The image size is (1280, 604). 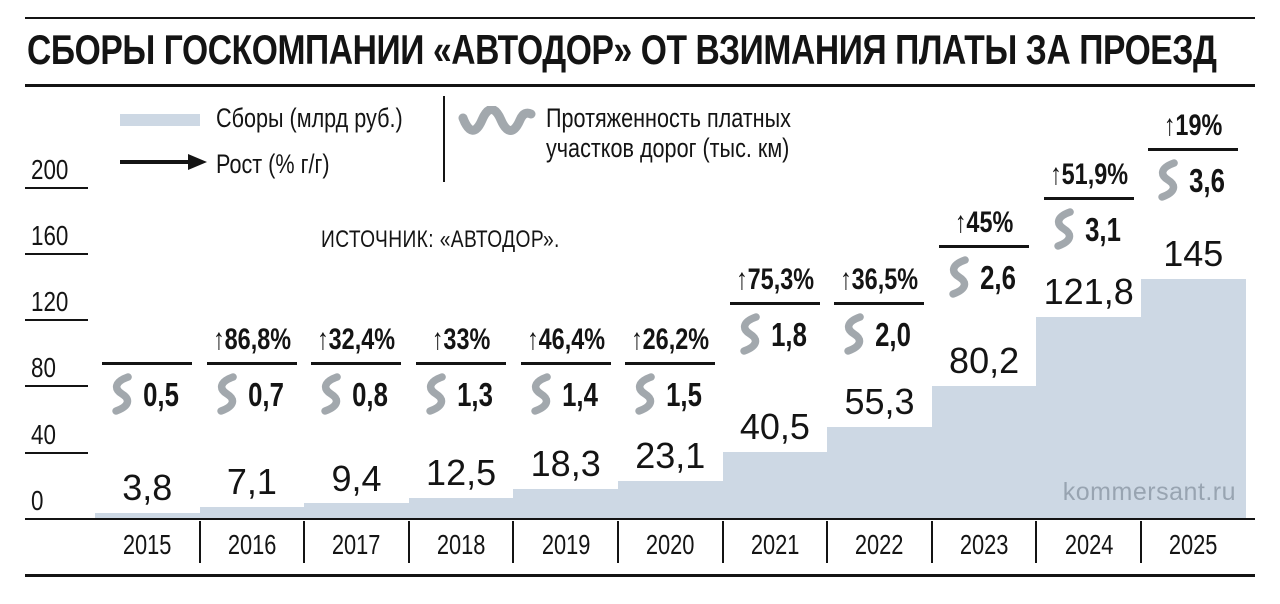 I want to click on y-tick-text: 80, so click(x=43, y=368).